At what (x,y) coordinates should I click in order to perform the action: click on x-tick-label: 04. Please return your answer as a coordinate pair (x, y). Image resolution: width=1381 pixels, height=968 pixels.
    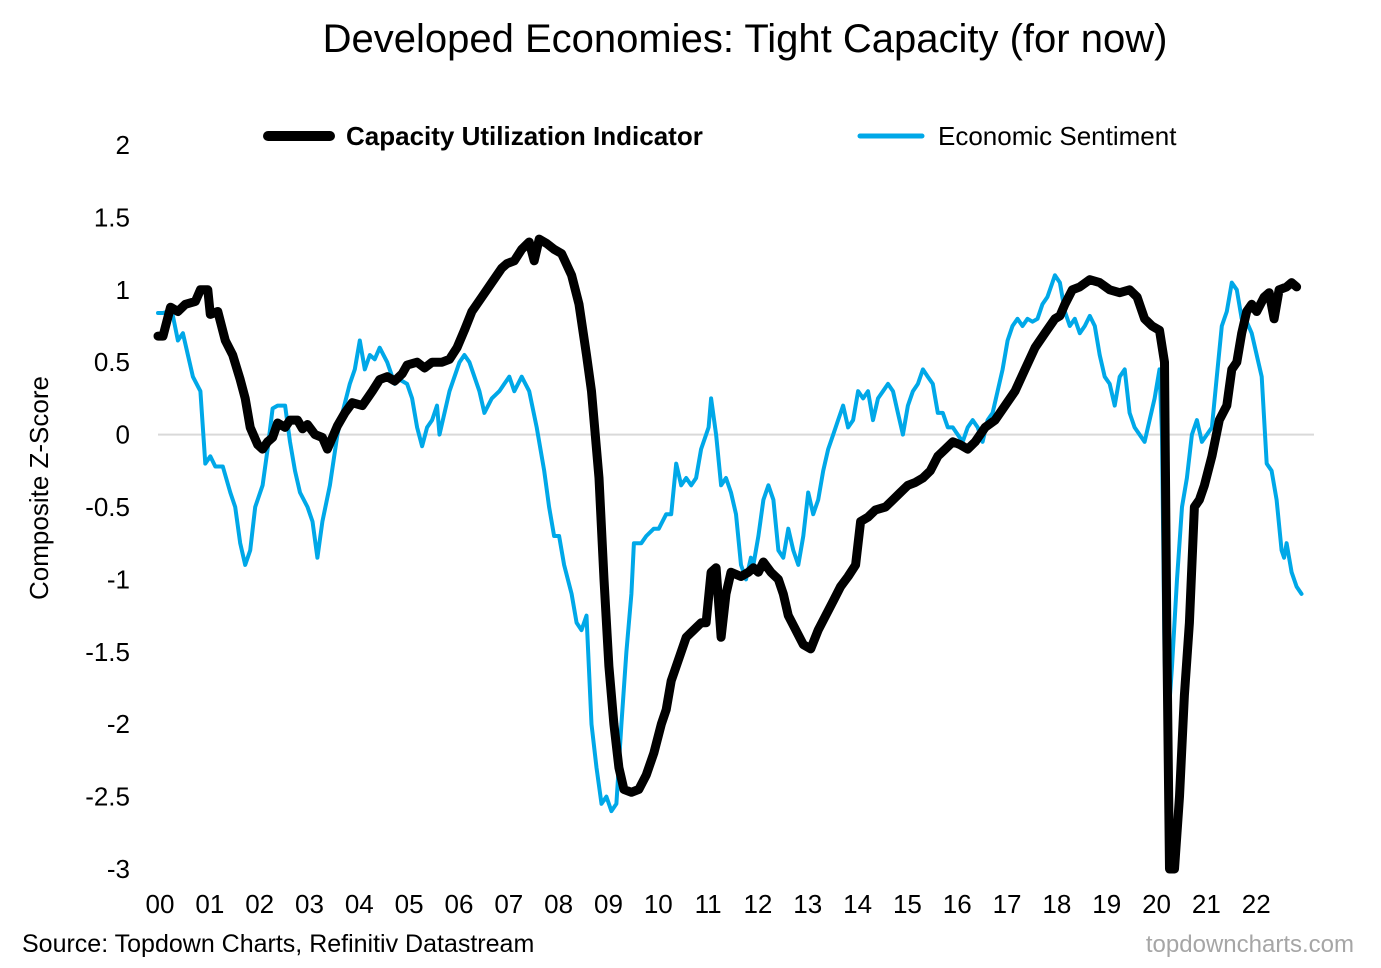
    Looking at the image, I should click on (359, 904).